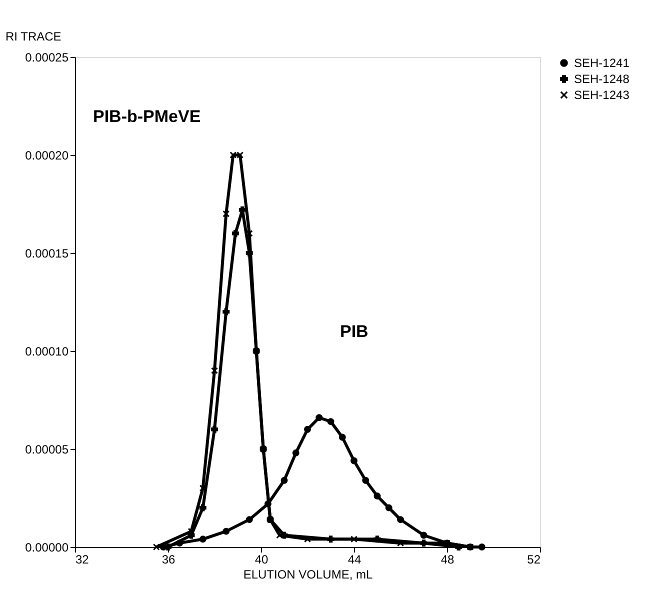 This screenshot has height=592, width=649. What do you see at coordinates (602, 95) in the screenshot?
I see `legend-label: SEH-1243` at bounding box center [602, 95].